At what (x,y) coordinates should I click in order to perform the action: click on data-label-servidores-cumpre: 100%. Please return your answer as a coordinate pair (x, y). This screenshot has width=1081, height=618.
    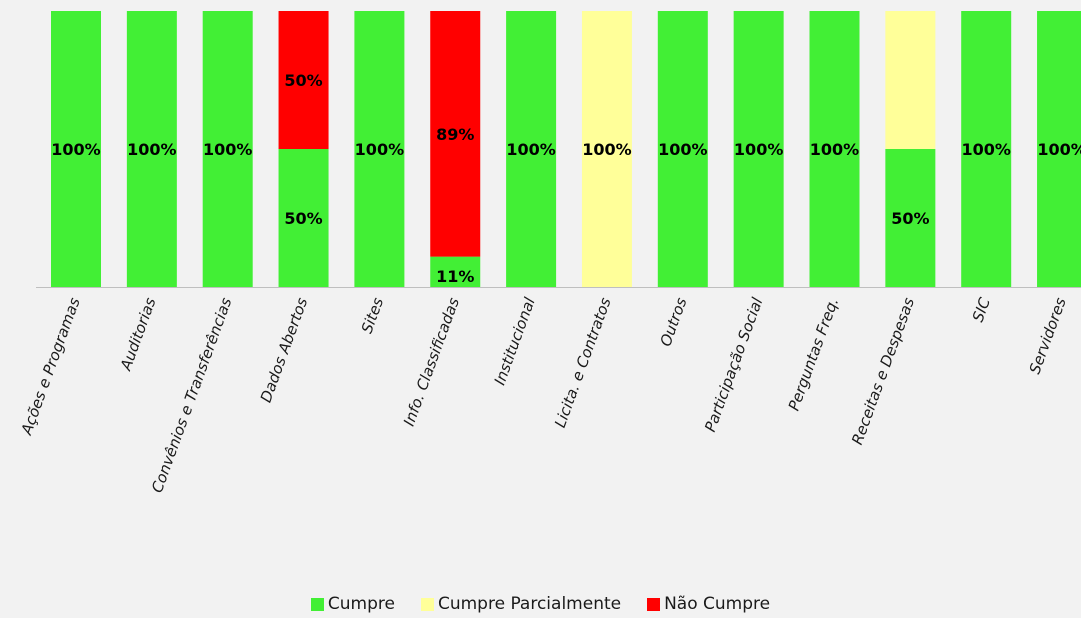
    Looking at the image, I should click on (1059, 149).